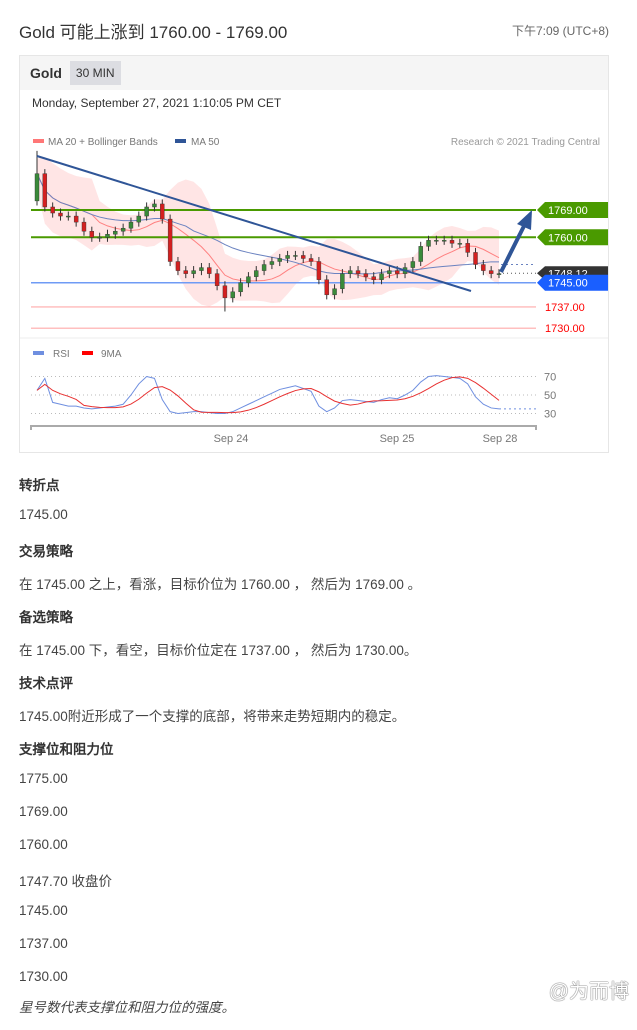 The image size is (637, 1030). Describe the element at coordinates (565, 329) in the screenshot. I see `support-label: 1730.00` at that location.